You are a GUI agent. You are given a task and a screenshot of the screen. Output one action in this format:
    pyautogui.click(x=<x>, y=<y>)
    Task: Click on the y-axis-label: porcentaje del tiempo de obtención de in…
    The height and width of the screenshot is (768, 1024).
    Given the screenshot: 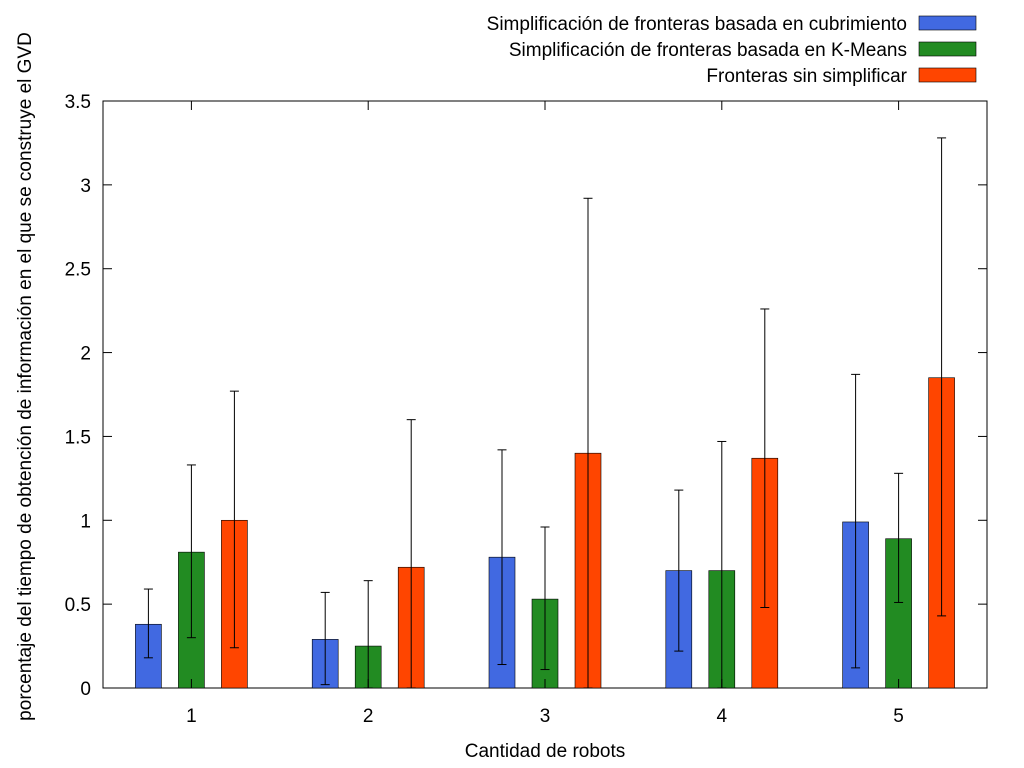 What is the action you would take?
    pyautogui.click(x=25, y=376)
    